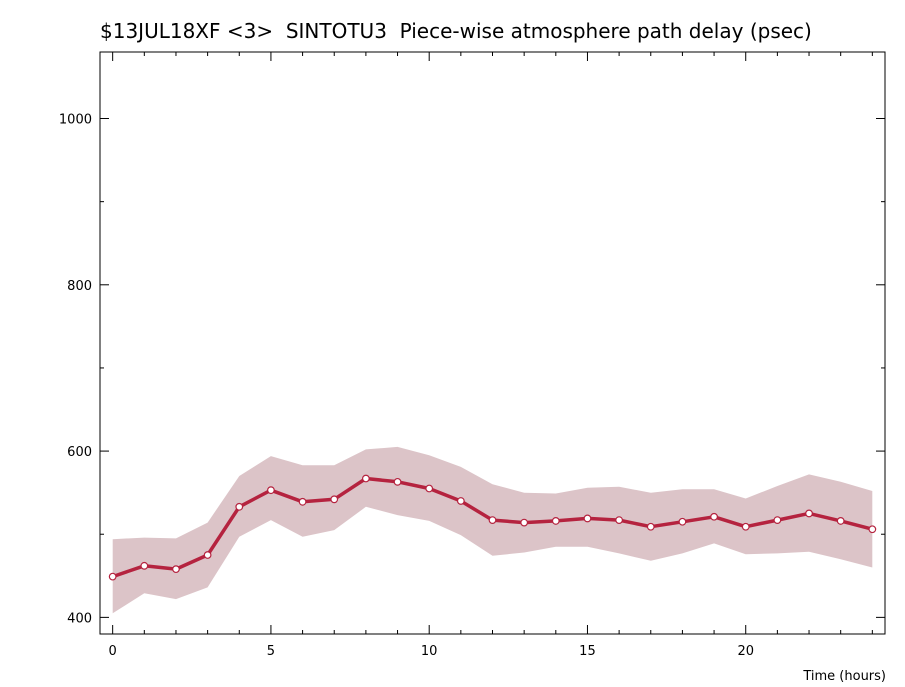 This screenshot has width=905, height=687. Describe the element at coordinates (79, 618) in the screenshot. I see `y-tick-label: 400` at that location.